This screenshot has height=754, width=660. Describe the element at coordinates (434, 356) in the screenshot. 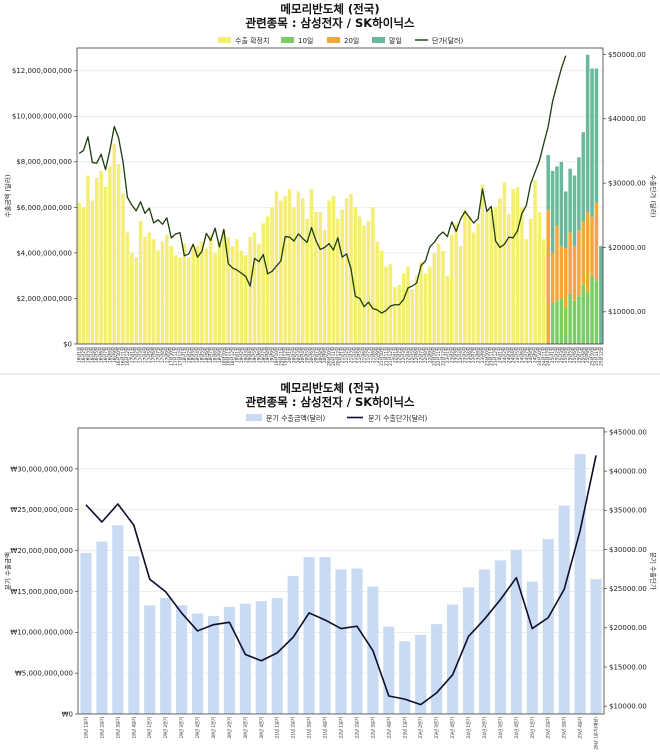

I see `x-tick-label: 22년10월` at that location.